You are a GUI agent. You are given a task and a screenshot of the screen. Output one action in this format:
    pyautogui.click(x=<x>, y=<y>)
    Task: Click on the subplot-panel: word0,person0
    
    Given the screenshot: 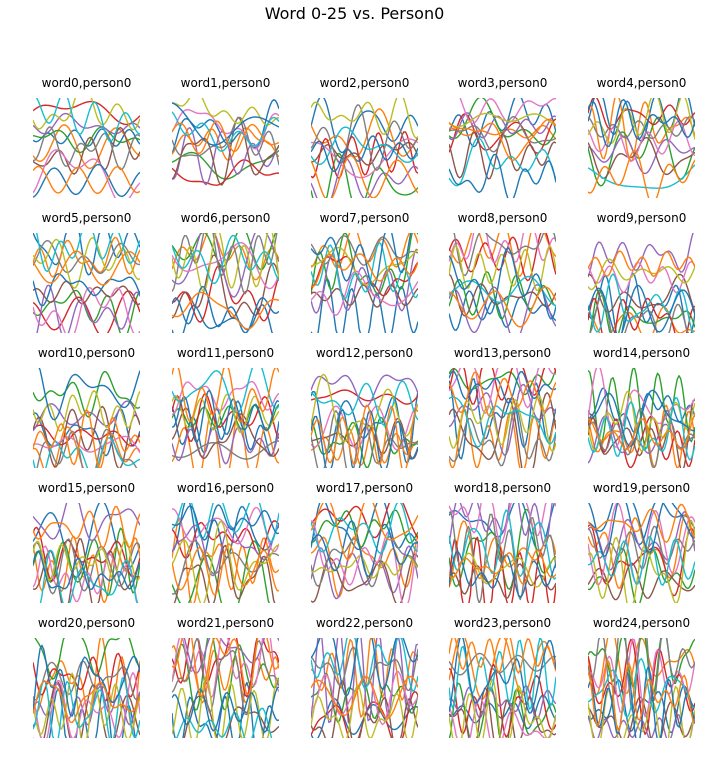 What is the action you would take?
    pyautogui.click(x=86, y=137)
    